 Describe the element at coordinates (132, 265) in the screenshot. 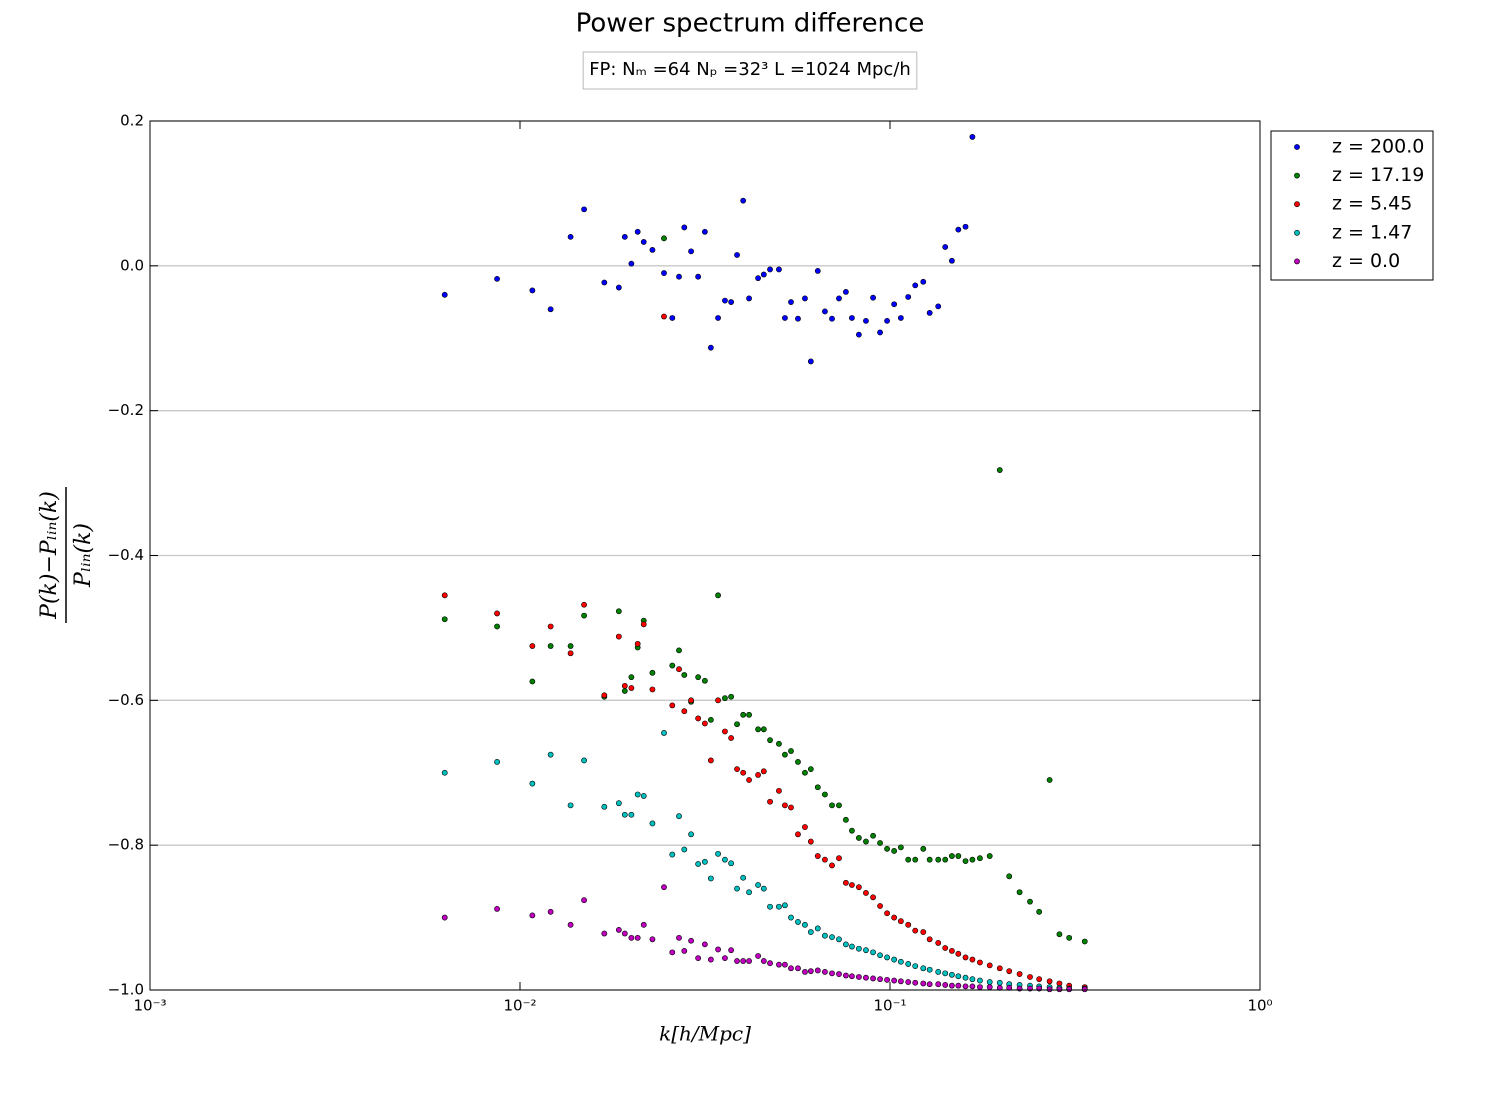

I see `y-tick-label: 0.0` at that location.